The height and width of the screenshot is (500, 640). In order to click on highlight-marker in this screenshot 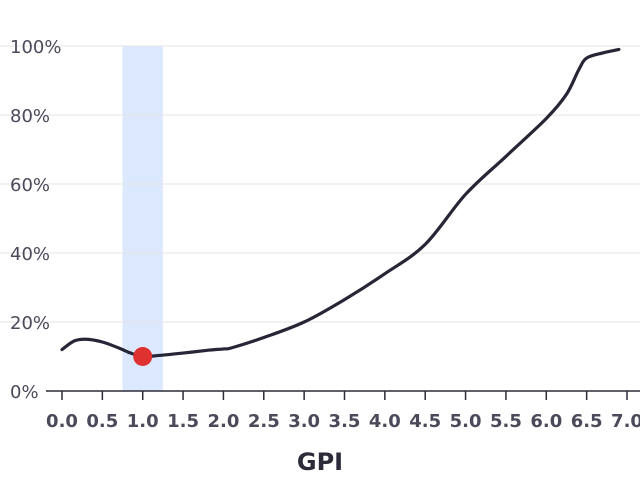, I will do `click(143, 356)`.